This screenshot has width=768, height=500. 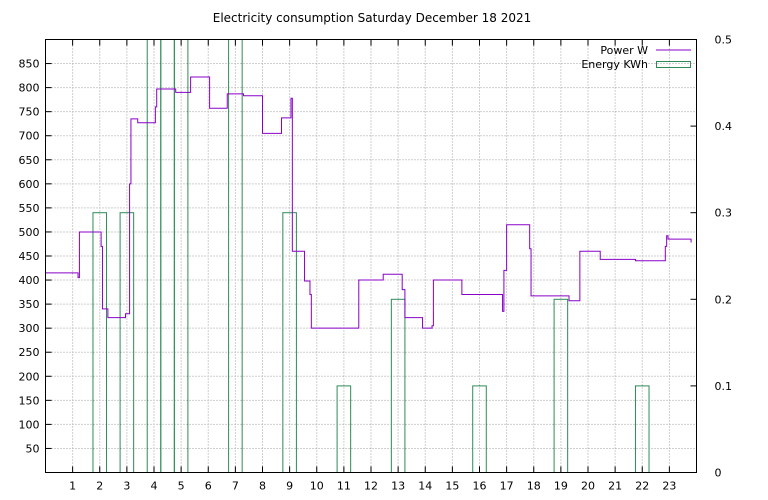 What do you see at coordinates (181, 486) in the screenshot?
I see `x-tick-label-5: 5` at bounding box center [181, 486].